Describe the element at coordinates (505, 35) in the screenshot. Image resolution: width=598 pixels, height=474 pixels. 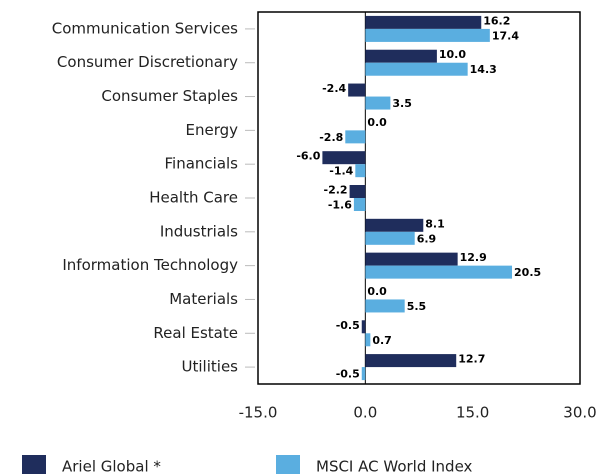
I see `value-label: 17.4` at that location.